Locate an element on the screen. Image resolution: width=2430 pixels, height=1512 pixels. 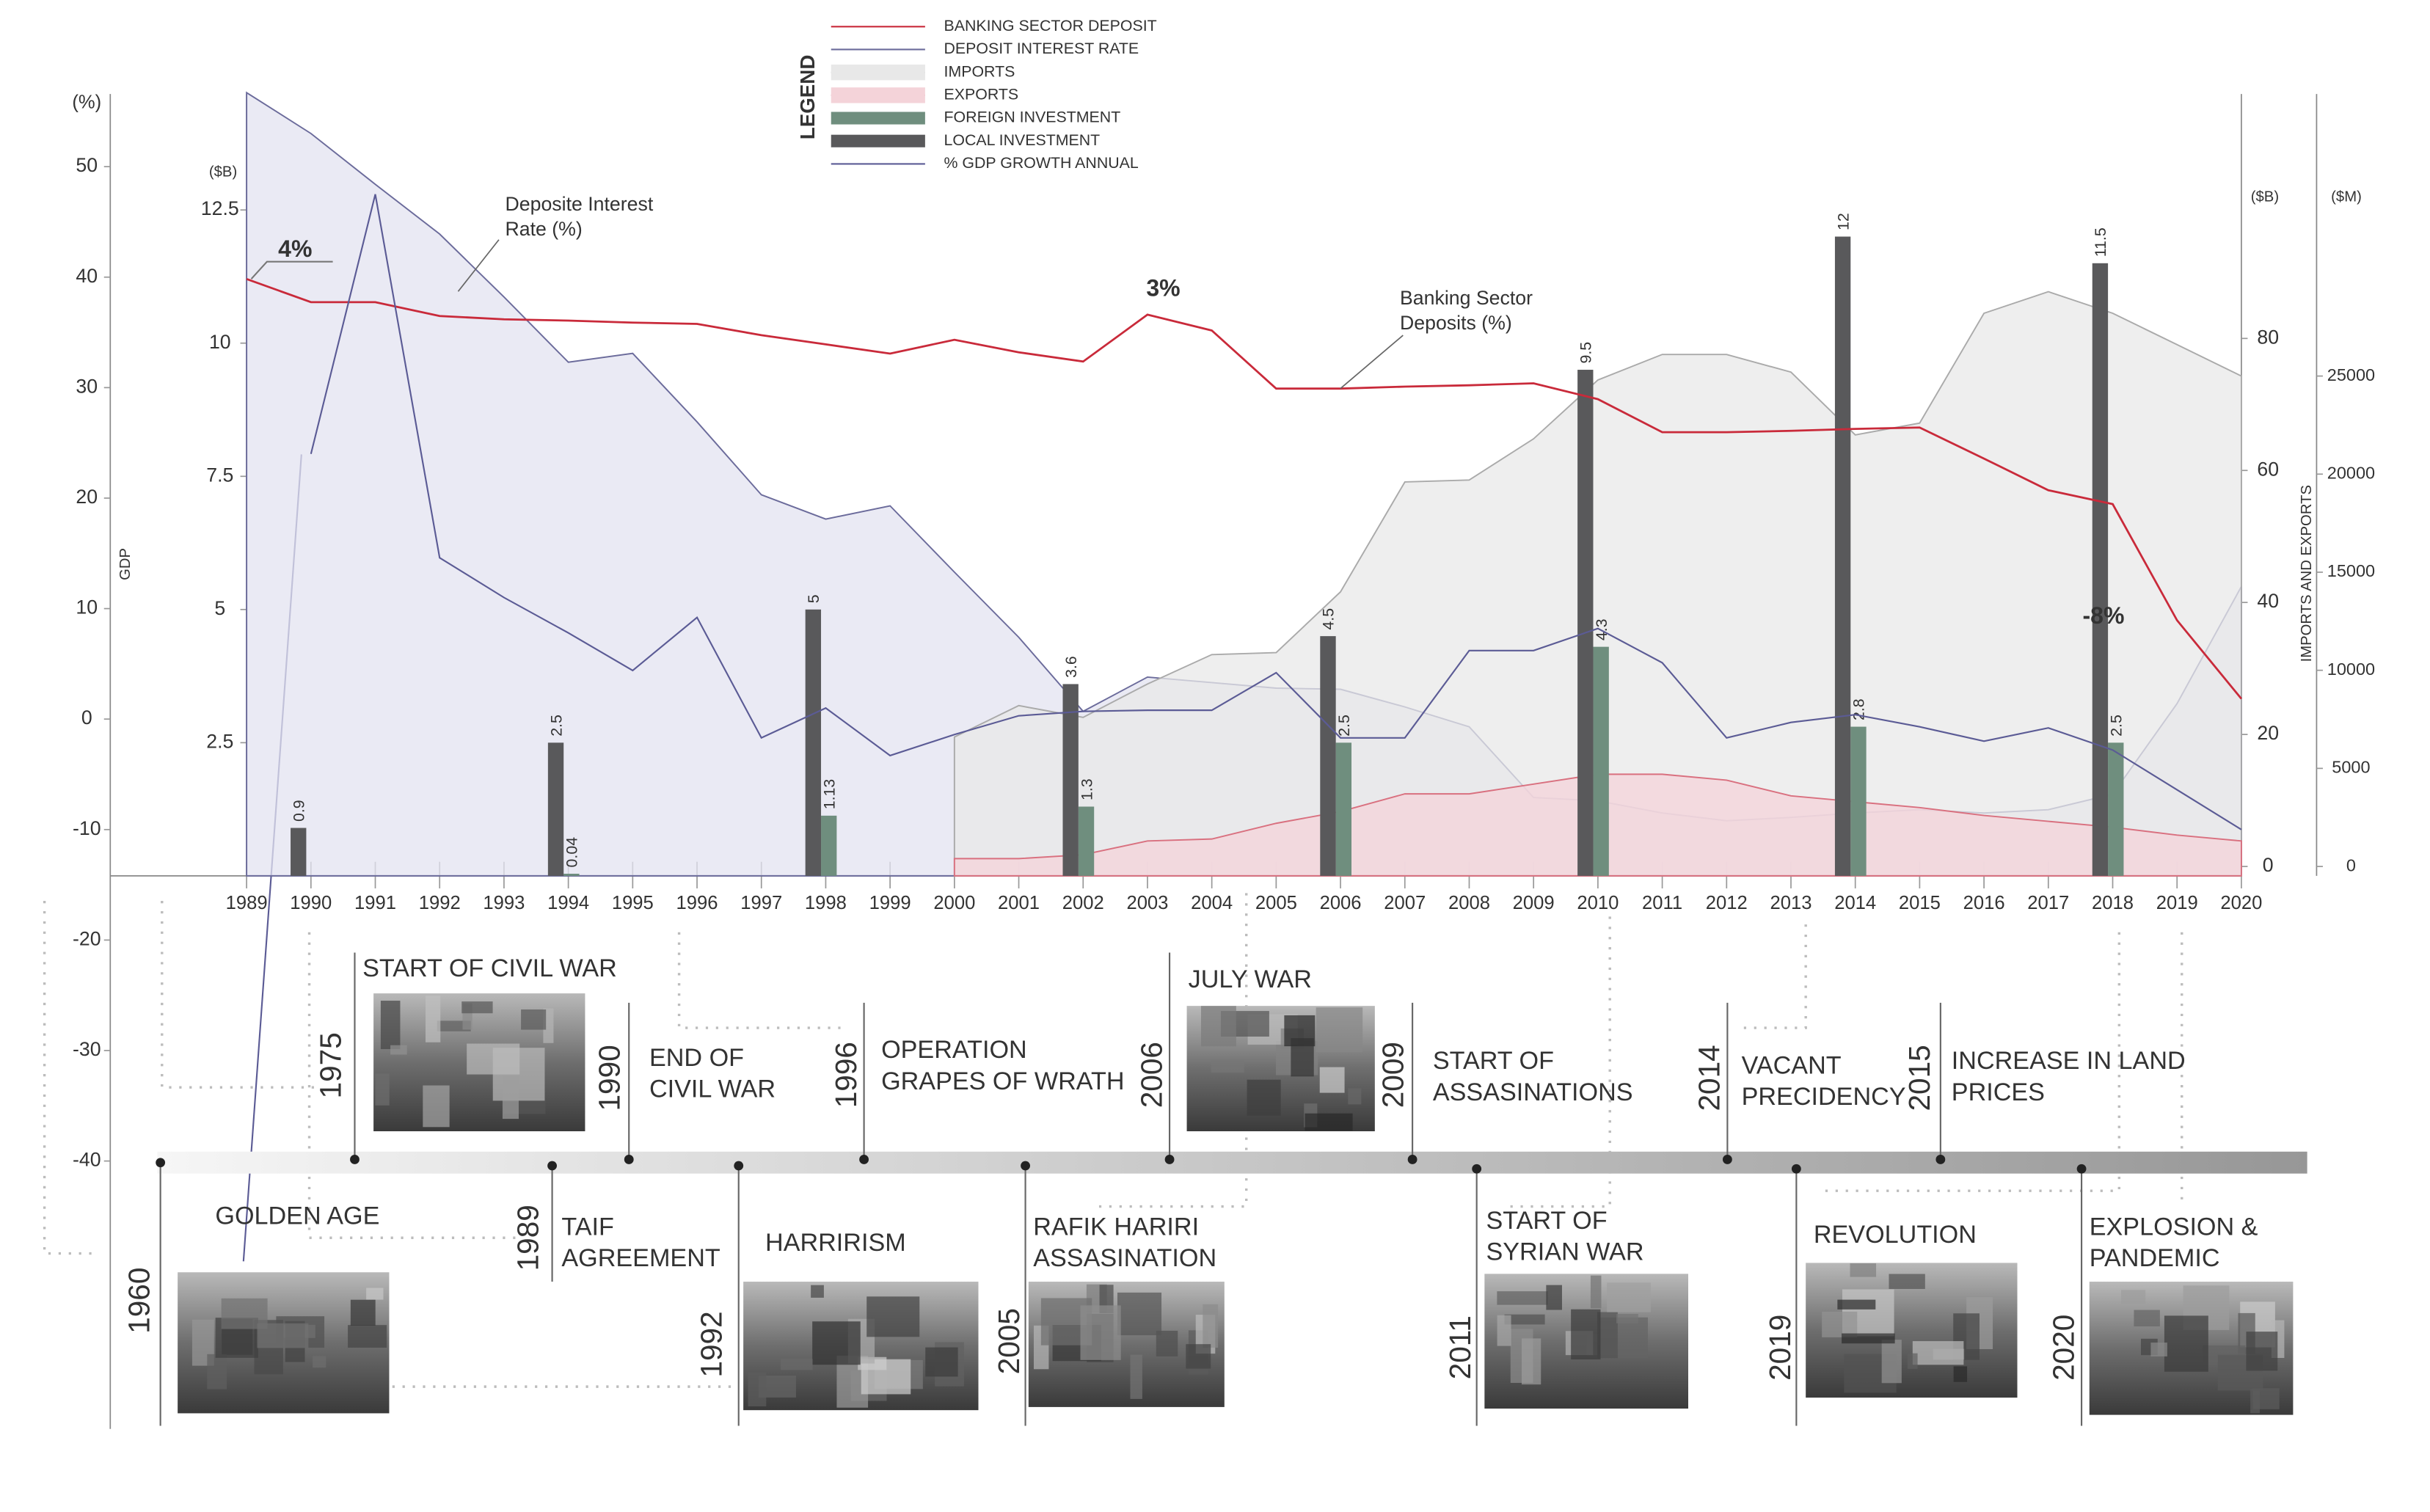
bar-value-label: 9.5 is located at coordinates (1586, 353).